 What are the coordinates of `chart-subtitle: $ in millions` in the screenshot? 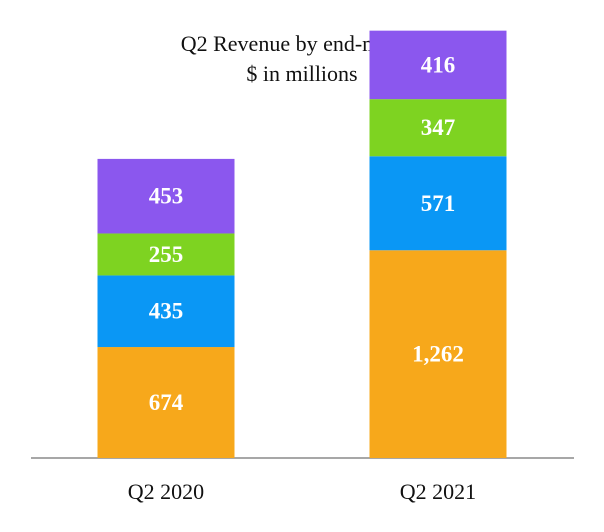 It's located at (302, 73).